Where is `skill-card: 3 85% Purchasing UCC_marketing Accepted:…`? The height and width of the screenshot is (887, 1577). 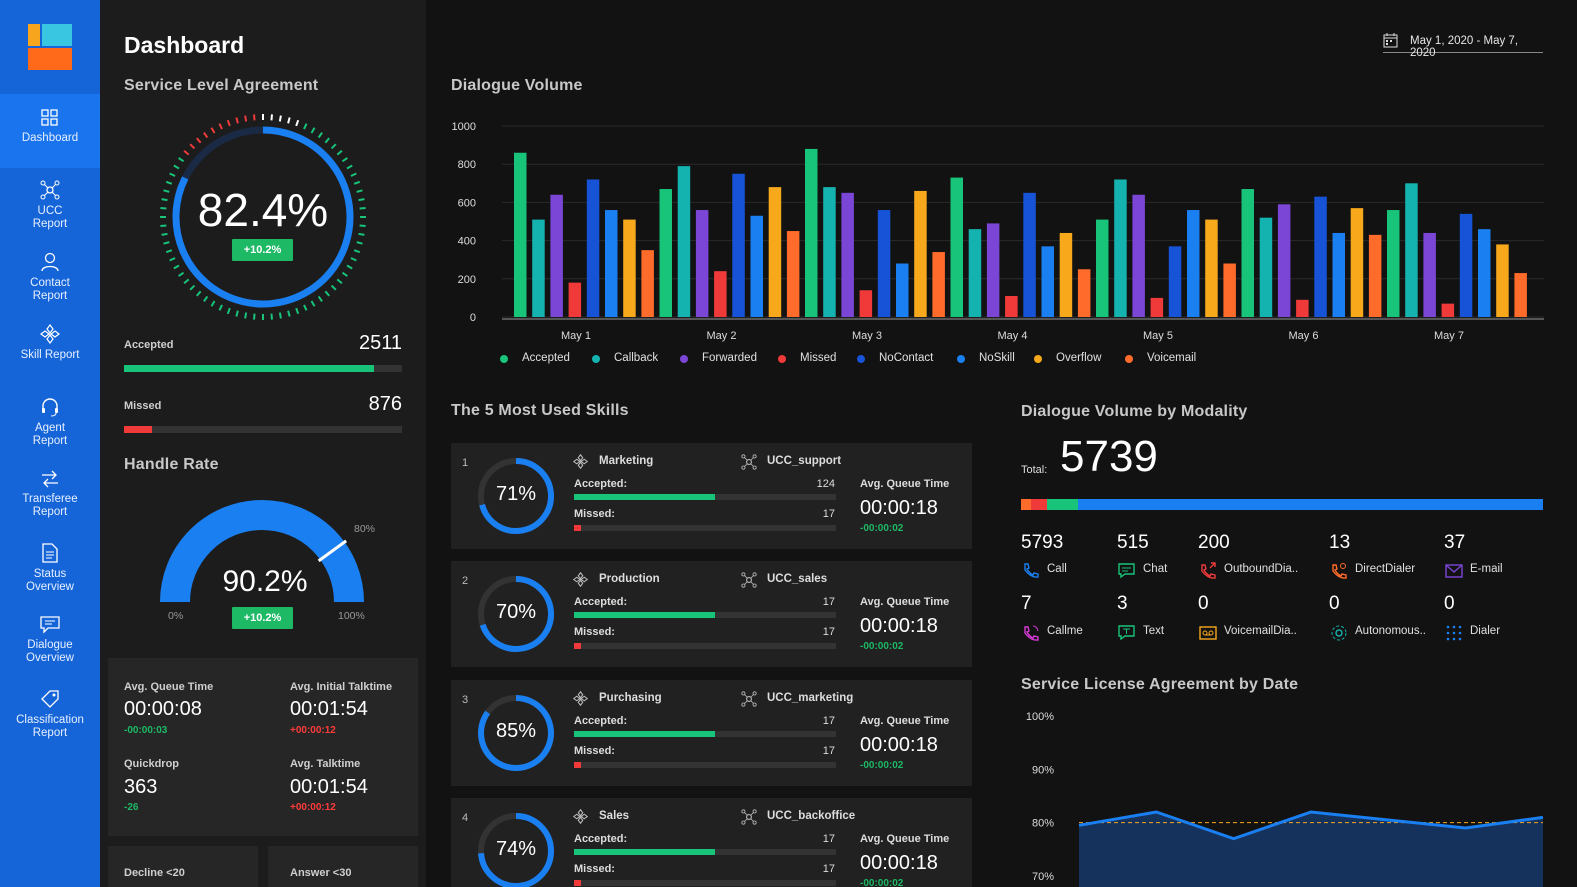
skill-card: 3 85% Purchasing UCC_marketing Accepted:… is located at coordinates (711, 733).